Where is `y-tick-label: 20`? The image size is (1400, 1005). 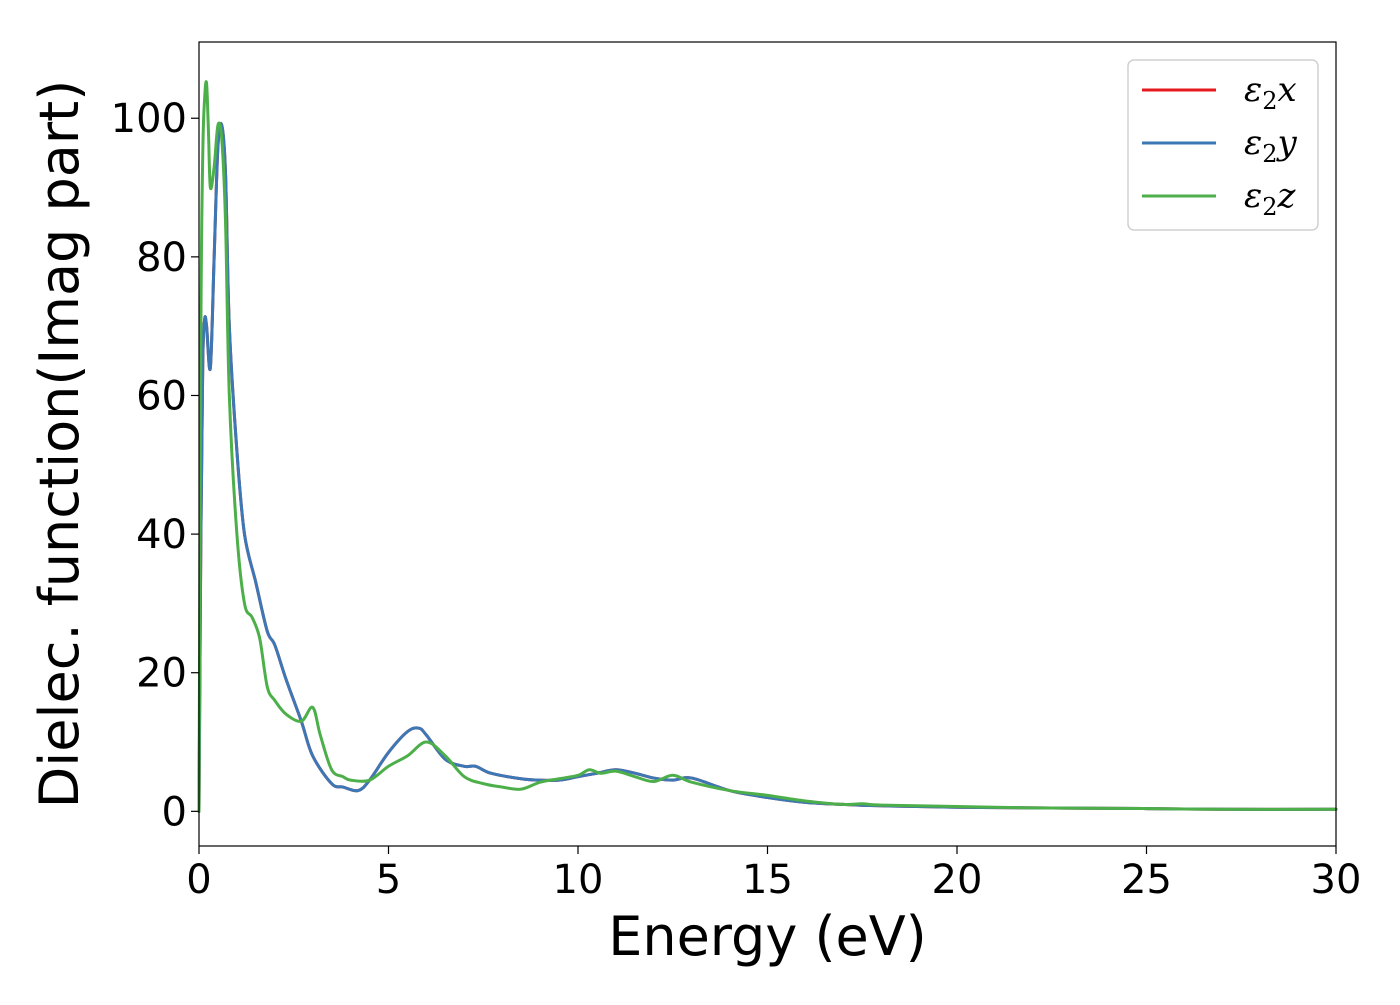 y-tick-label: 20 is located at coordinates (161, 674).